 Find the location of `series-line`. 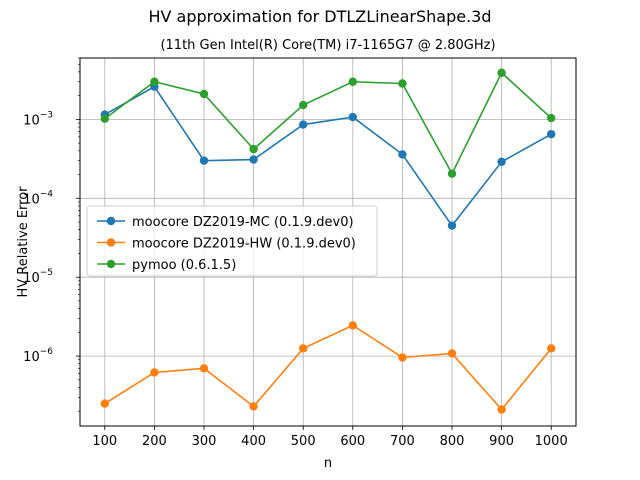

series-line is located at coordinates (328, 367).